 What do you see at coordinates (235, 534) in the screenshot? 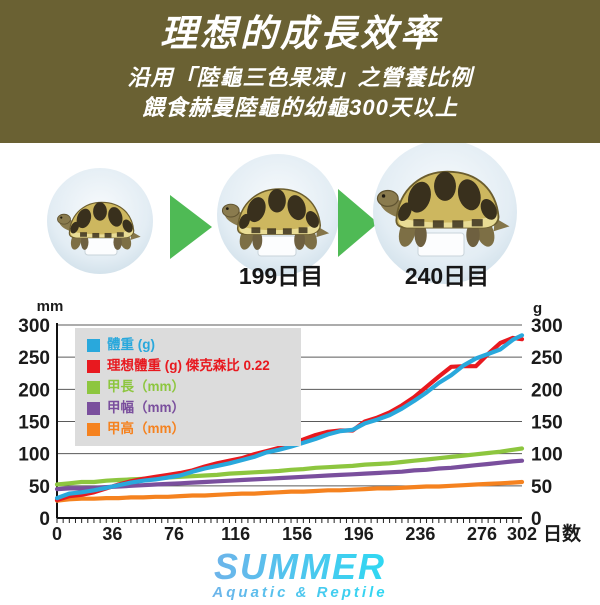
I see `x-tick-label-116: 116` at bounding box center [235, 534].